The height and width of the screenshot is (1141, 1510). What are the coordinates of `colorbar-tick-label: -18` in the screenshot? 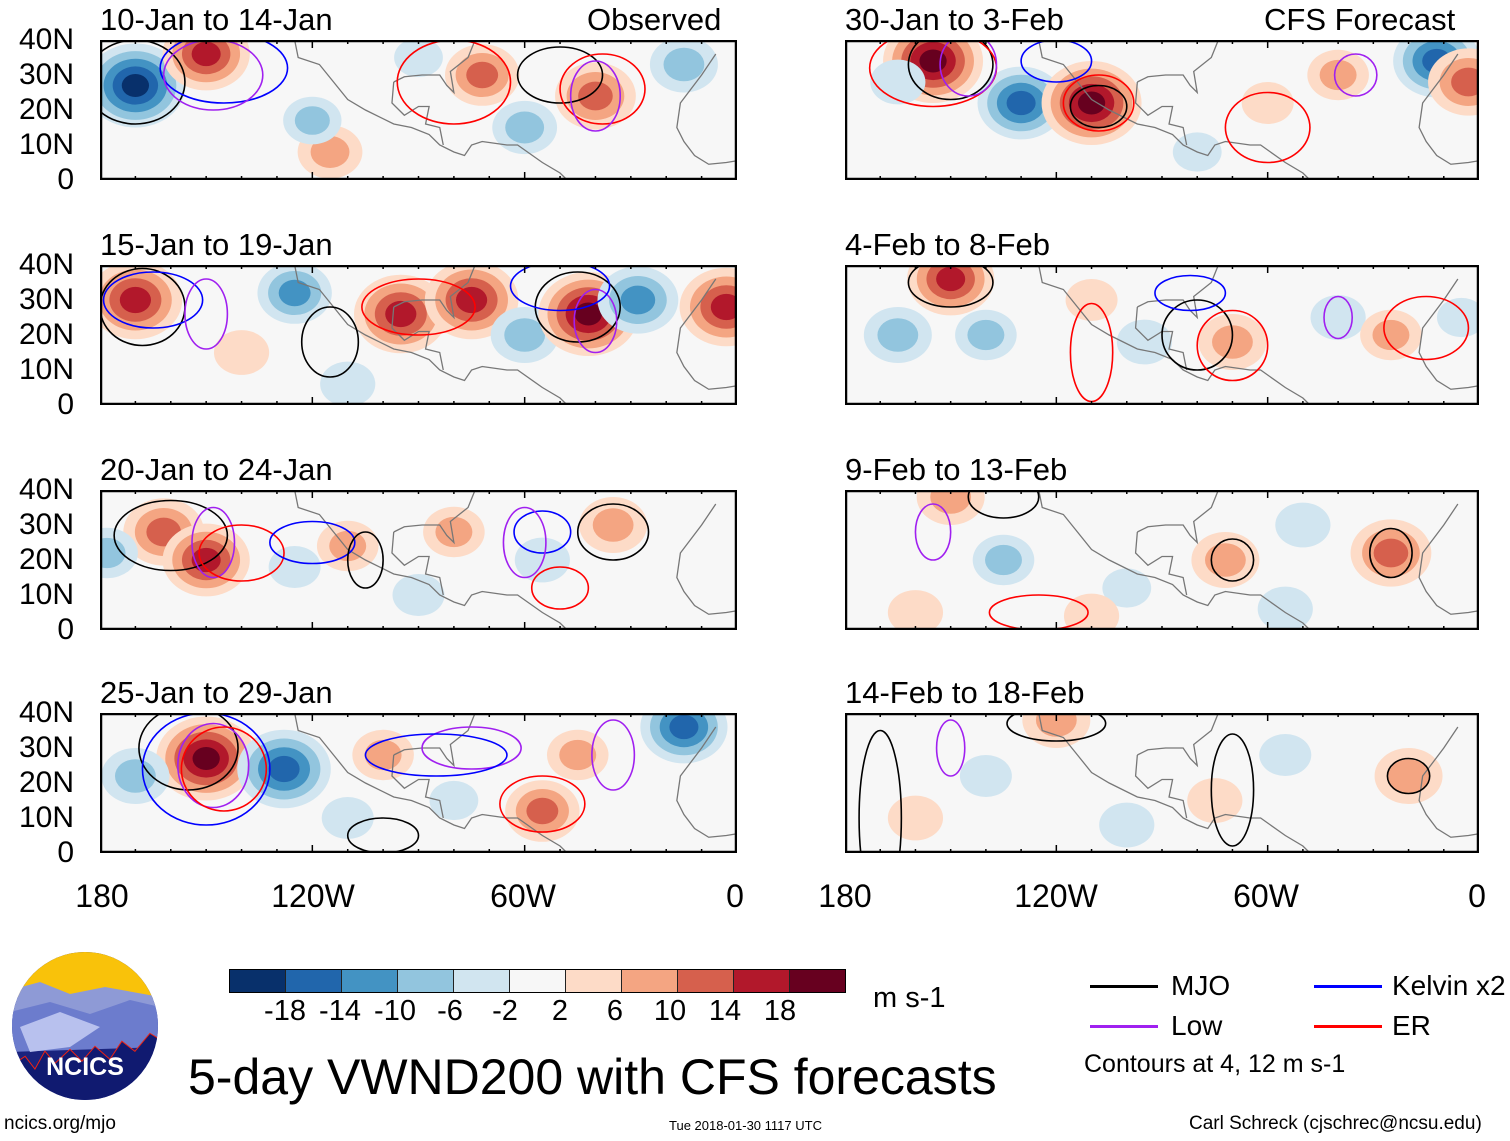 It's located at (285, 1011).